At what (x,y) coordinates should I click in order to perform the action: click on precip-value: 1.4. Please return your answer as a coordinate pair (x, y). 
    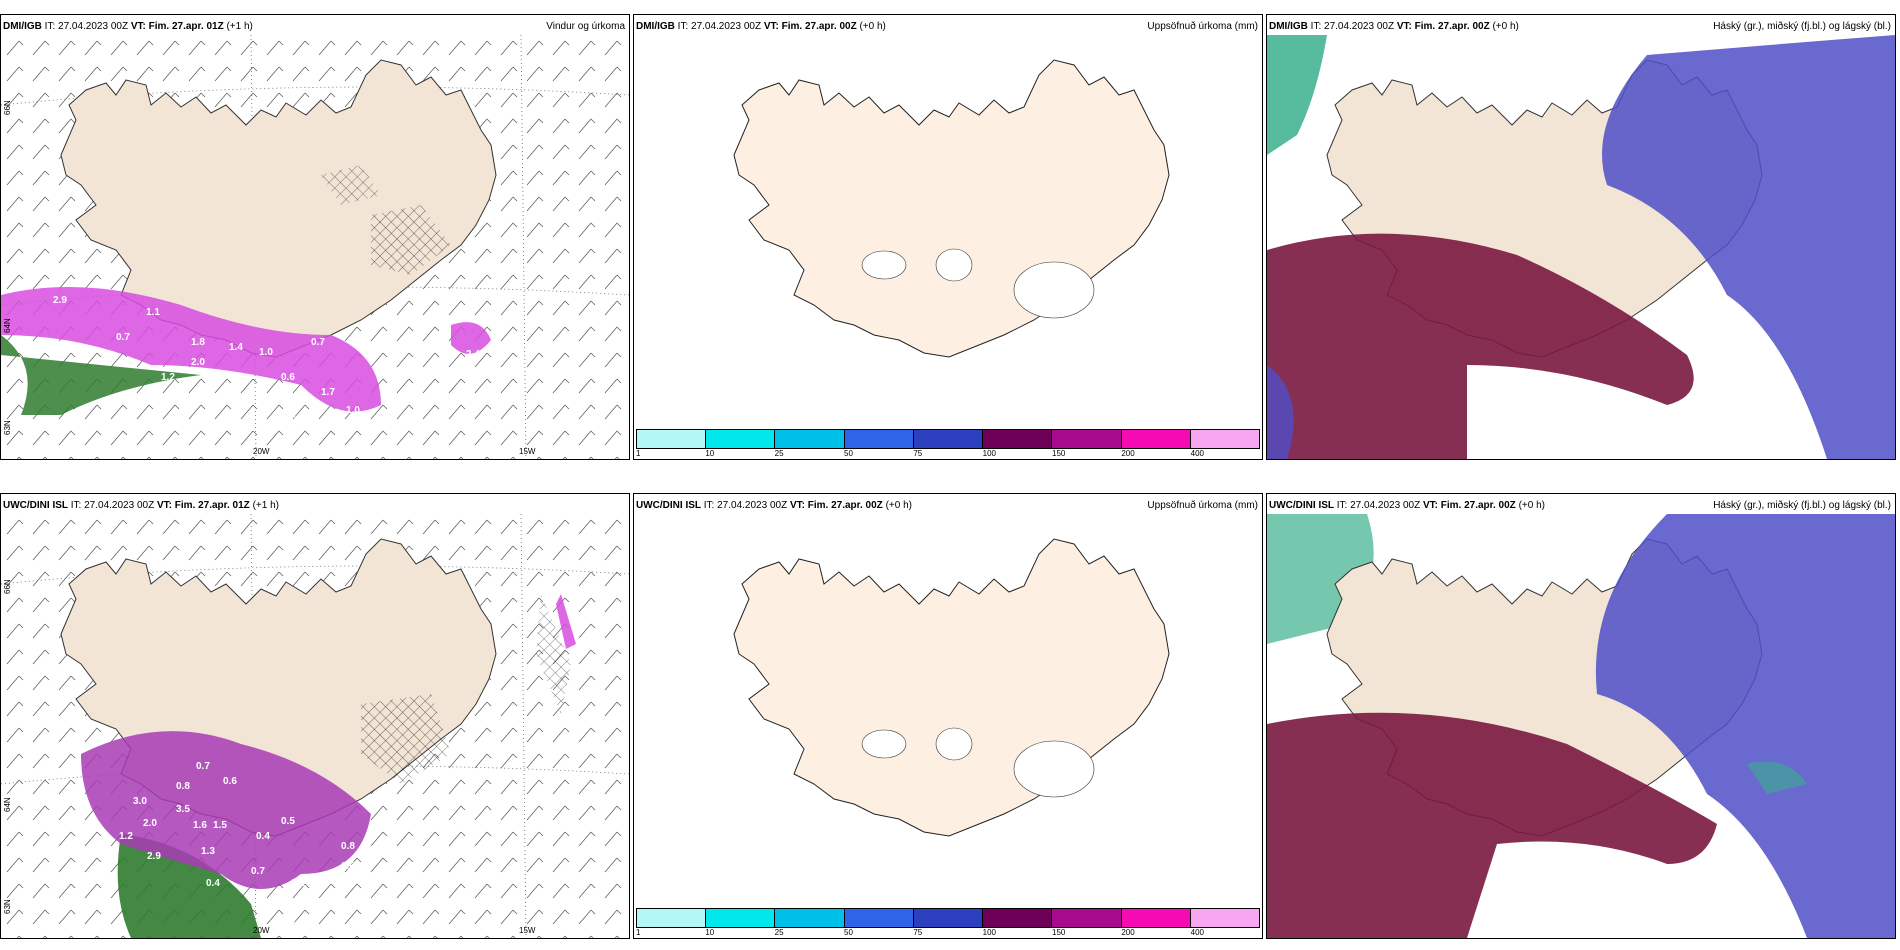
    Looking at the image, I should click on (236, 347).